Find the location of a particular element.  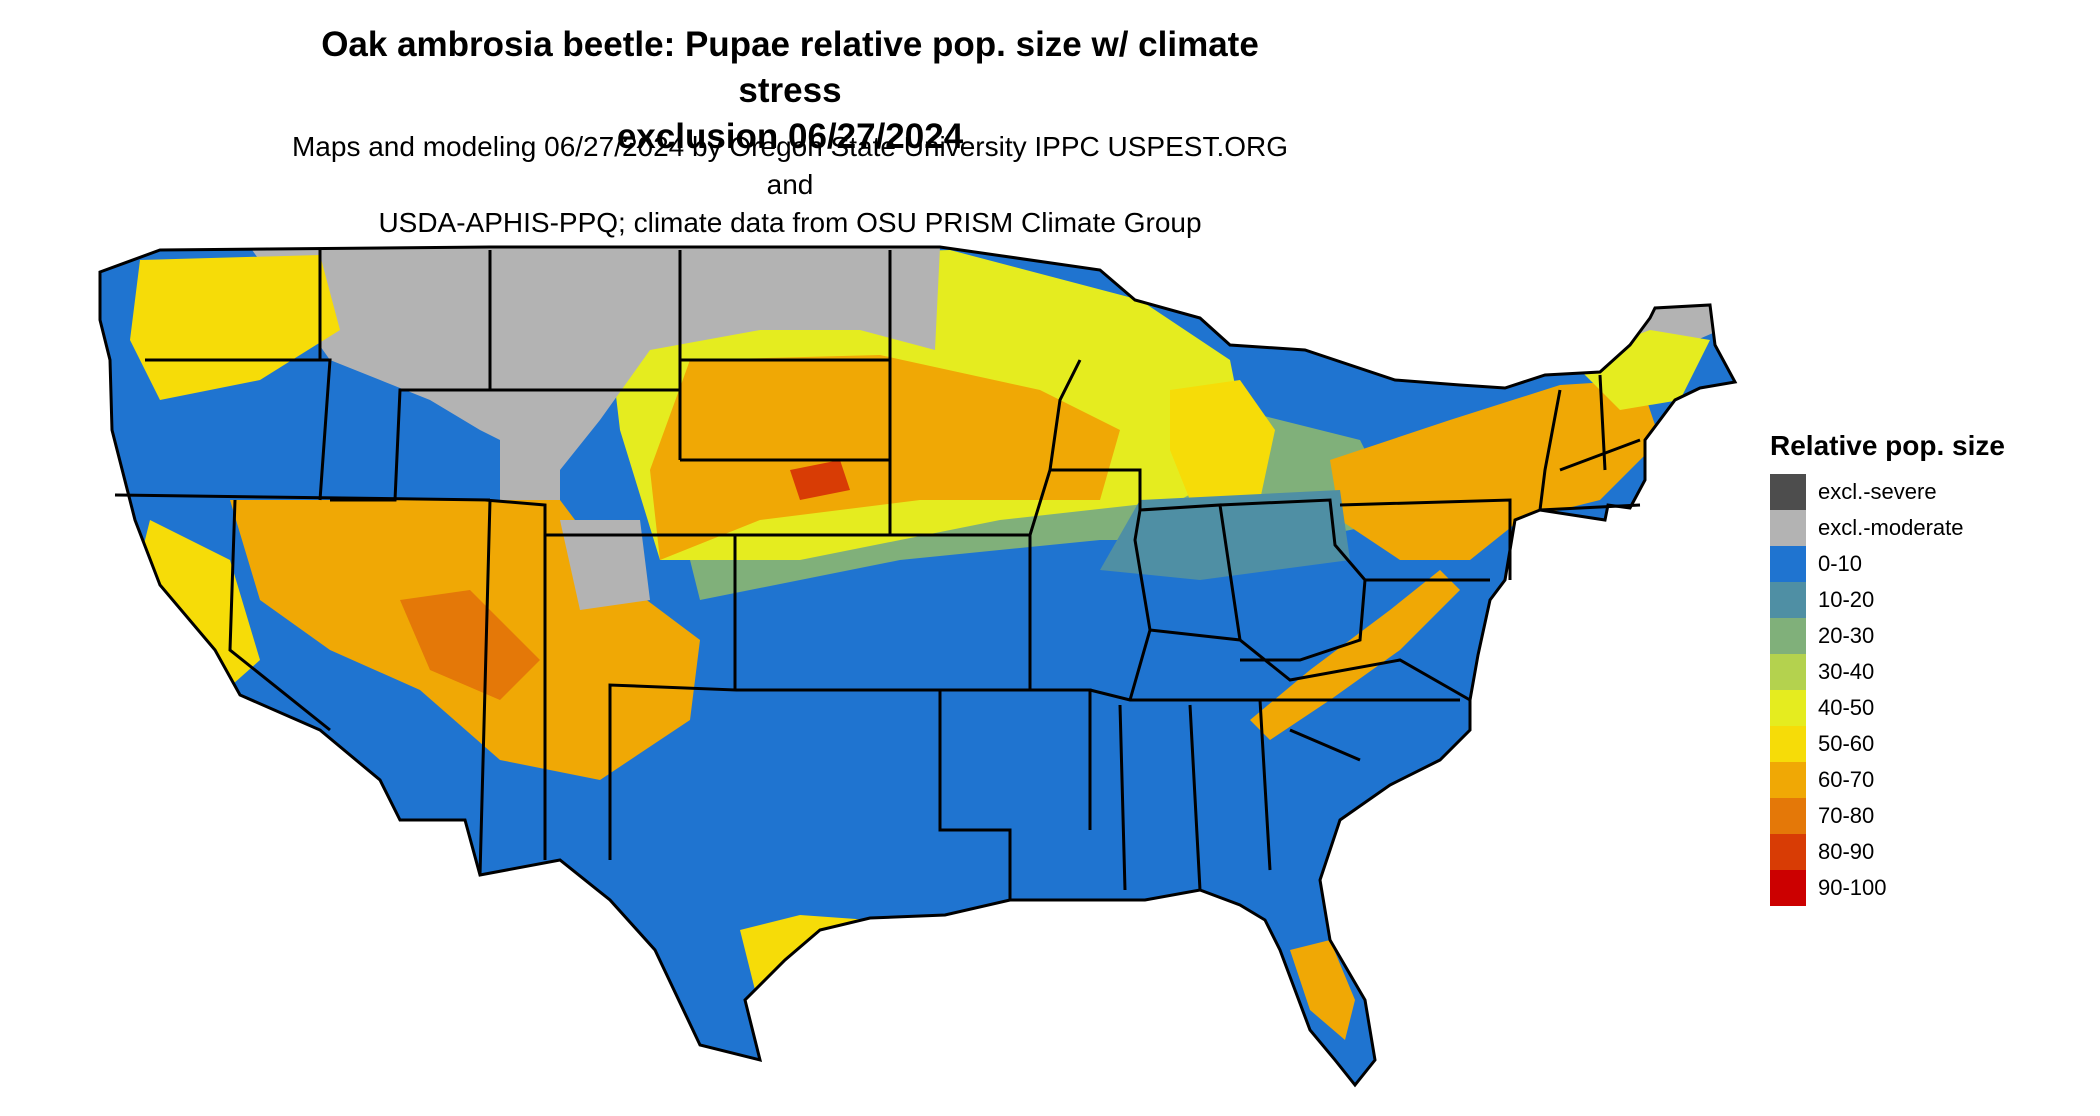

zone-80-90-plains is located at coordinates (820, 480).